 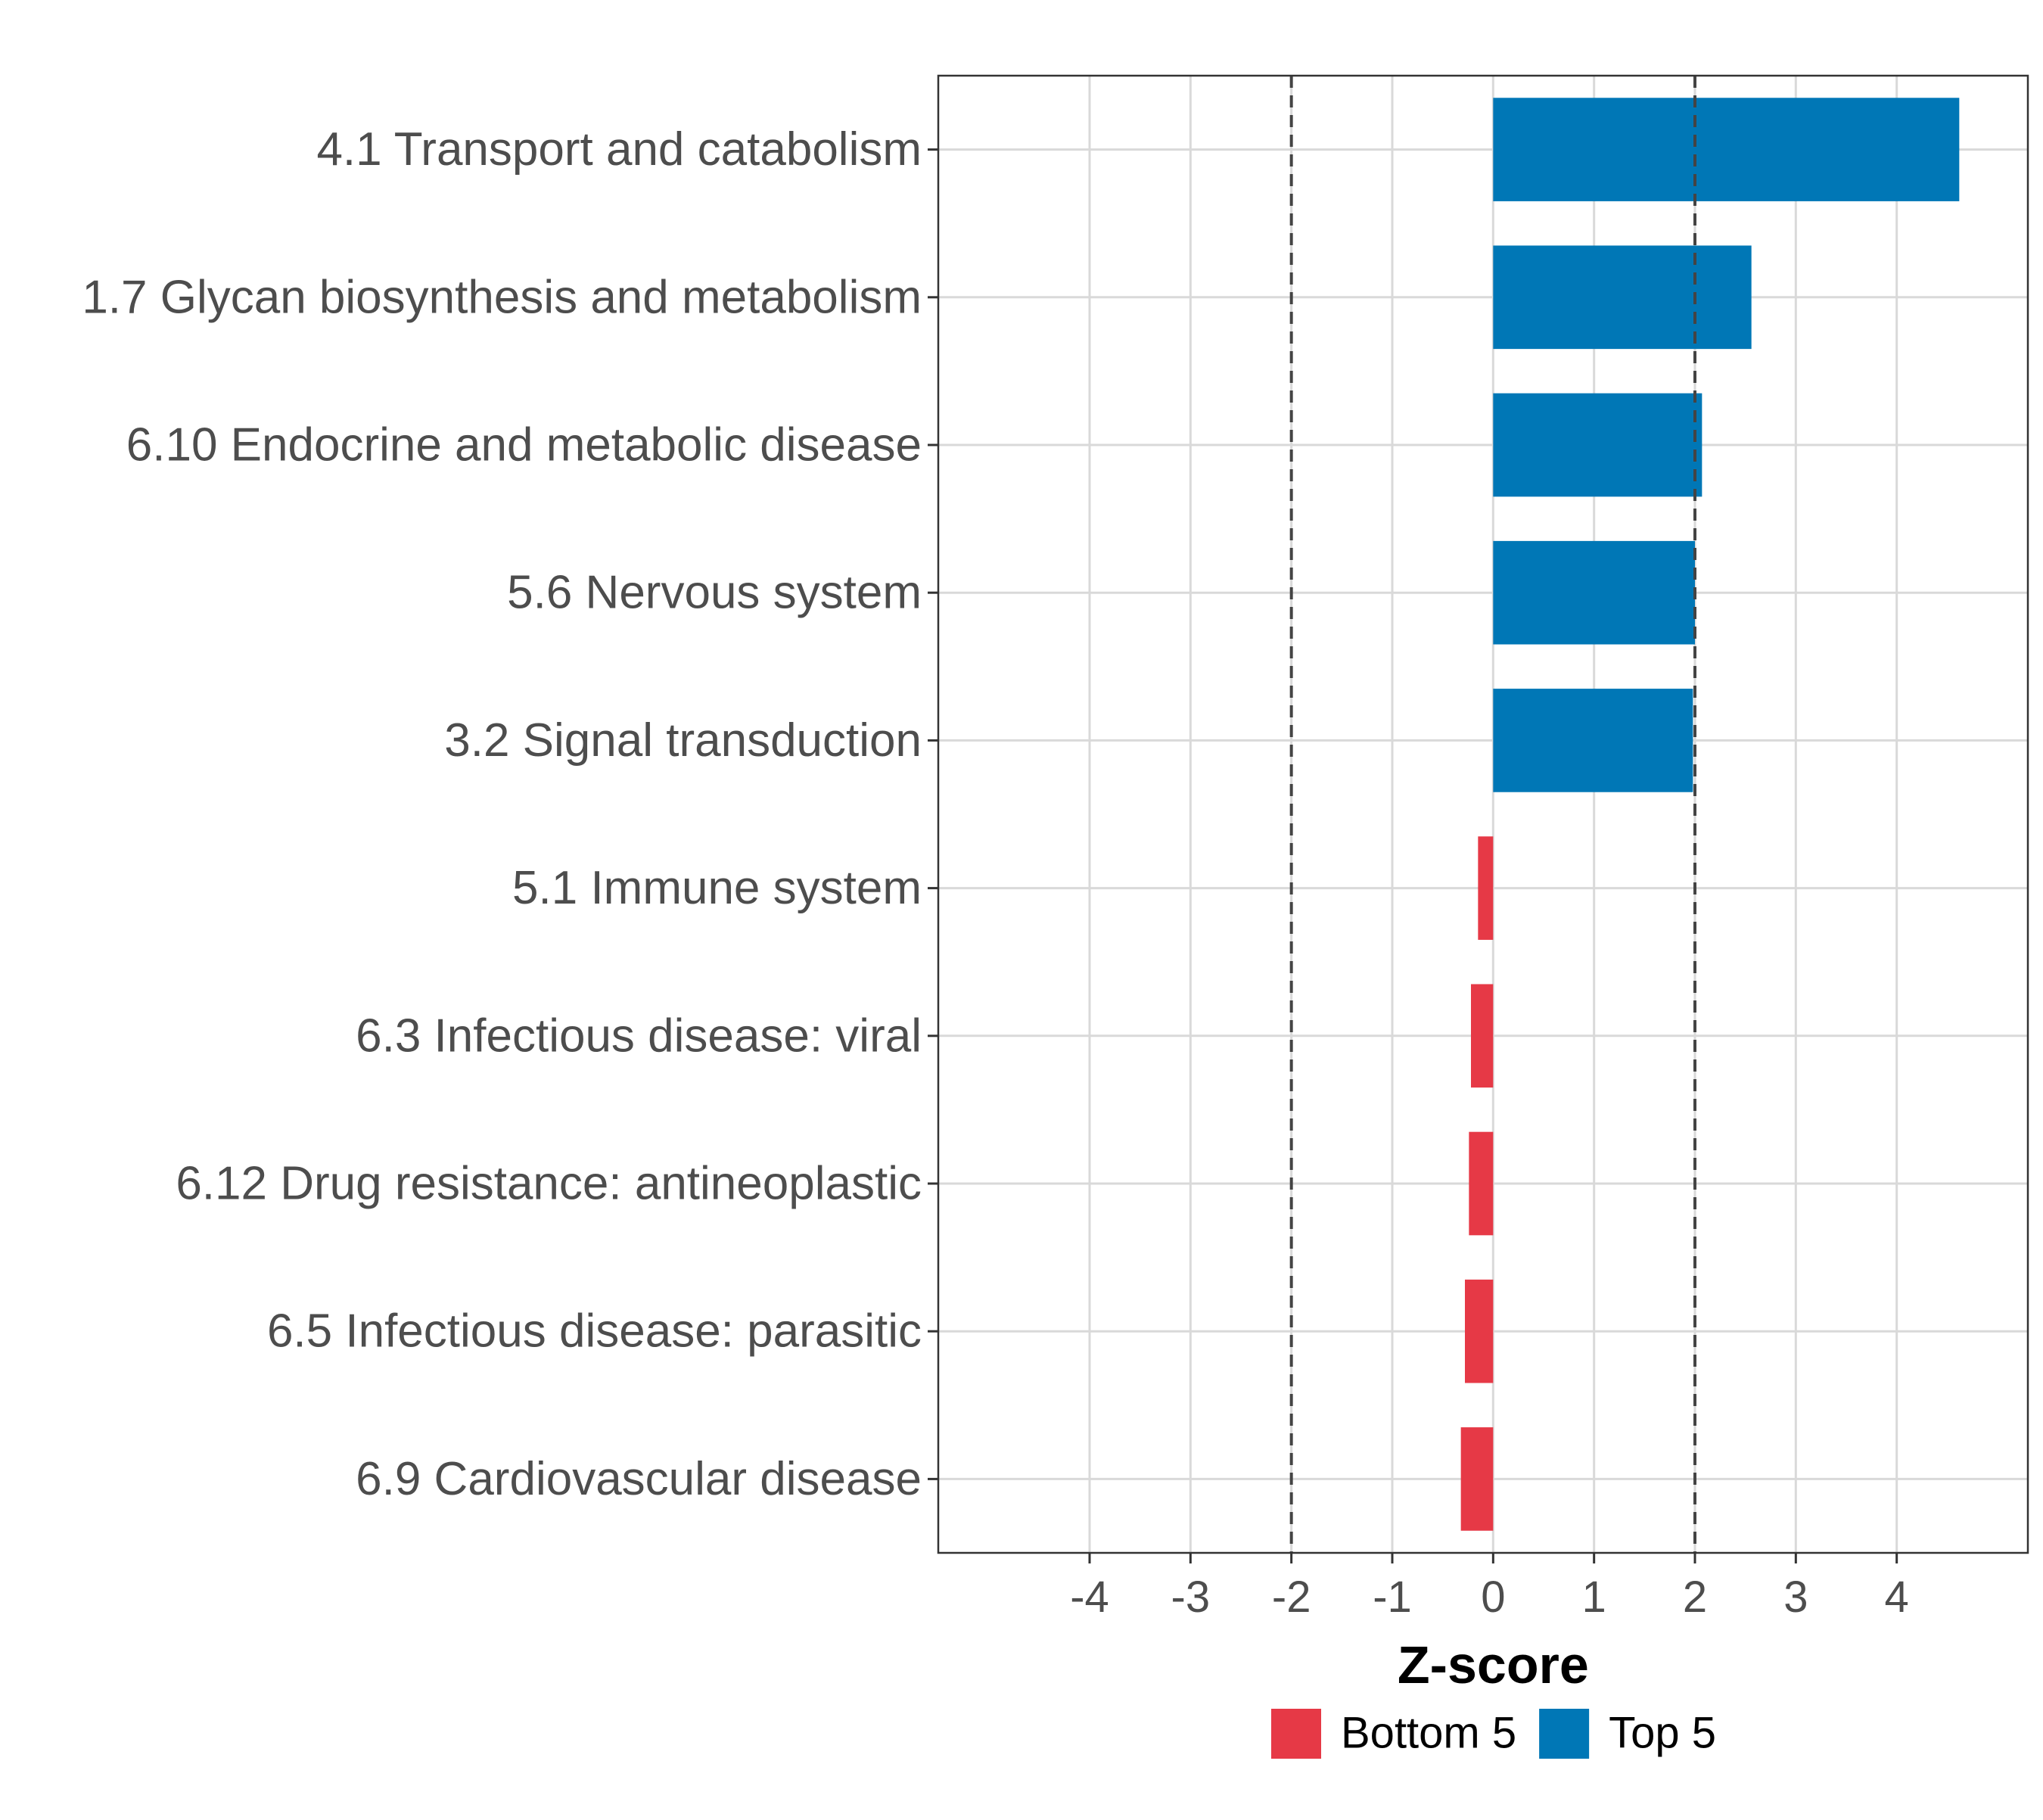 I want to click on x-tick-label: 2, so click(x=1695, y=1597).